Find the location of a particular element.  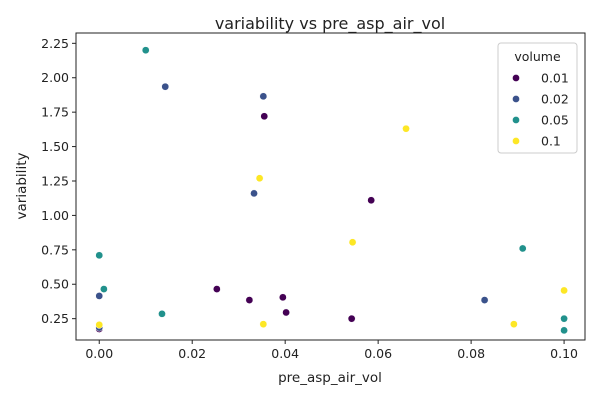

y-tick-label: 1.00 is located at coordinates (55, 215).